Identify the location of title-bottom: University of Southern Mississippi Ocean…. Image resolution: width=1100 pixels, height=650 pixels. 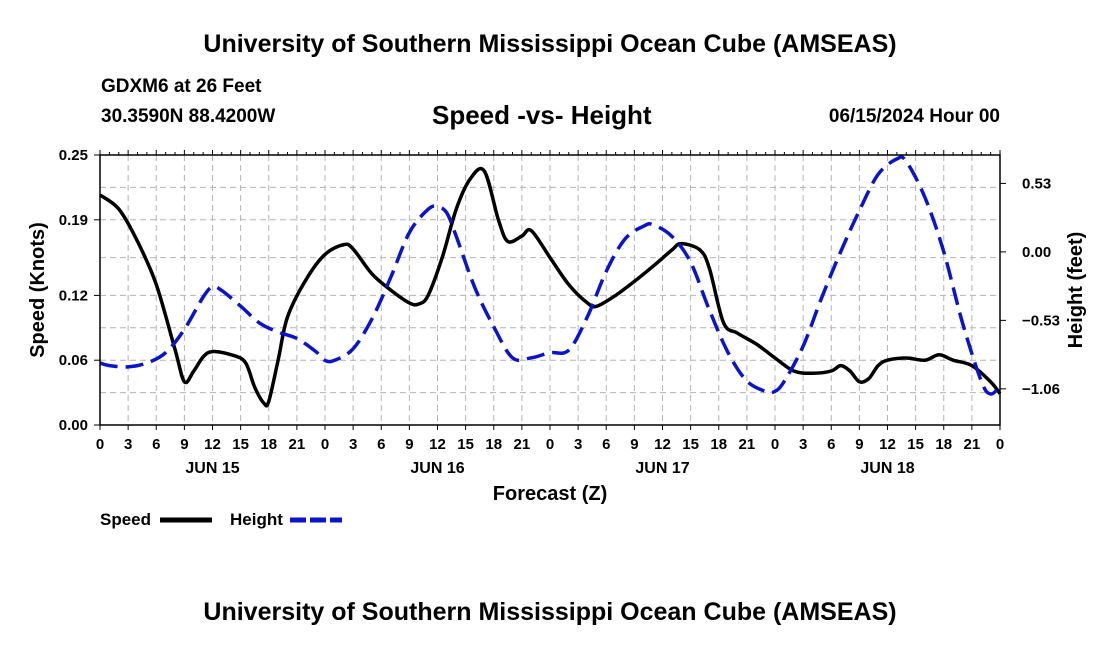
(550, 612).